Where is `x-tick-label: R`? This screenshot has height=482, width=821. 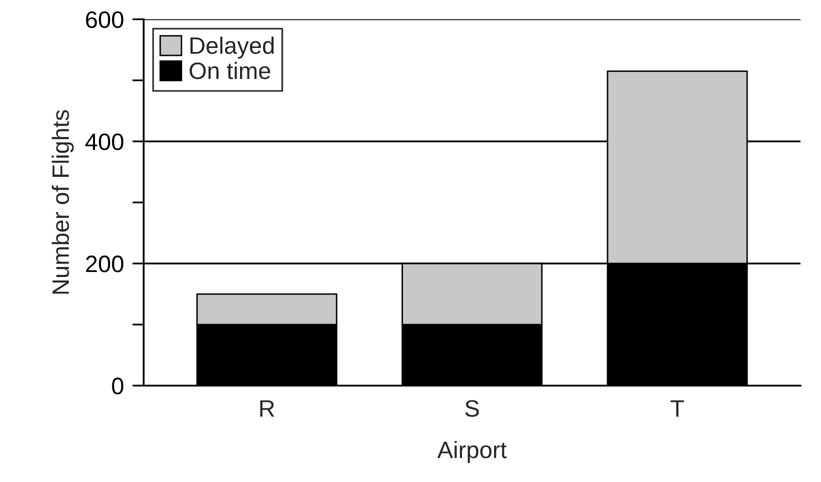 x-tick-label: R is located at coordinates (267, 408).